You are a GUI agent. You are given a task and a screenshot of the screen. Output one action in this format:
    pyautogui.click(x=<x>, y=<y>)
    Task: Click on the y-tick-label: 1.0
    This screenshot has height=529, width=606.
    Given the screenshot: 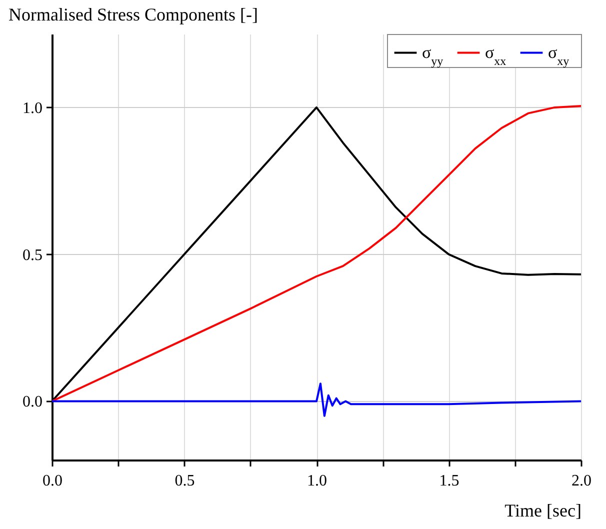 What is the action you would take?
    pyautogui.click(x=32, y=108)
    